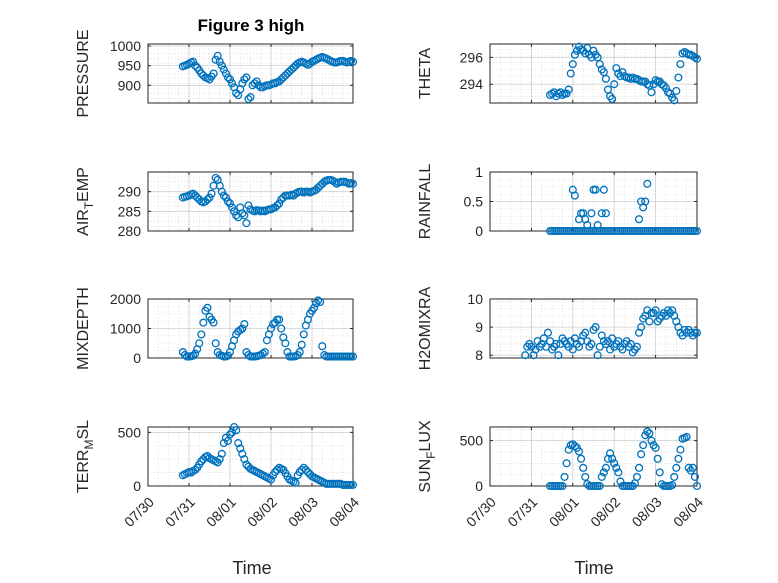 The height and width of the screenshot is (583, 778). What do you see at coordinates (475, 299) in the screenshot?
I see `y-tick-label: 10` at bounding box center [475, 299].